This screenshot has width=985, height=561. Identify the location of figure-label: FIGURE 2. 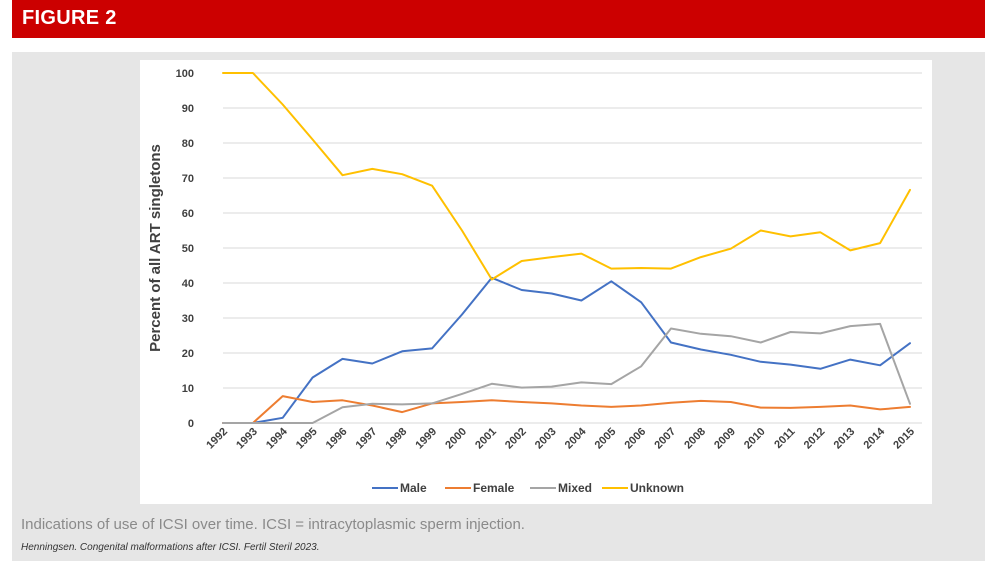
(69, 18).